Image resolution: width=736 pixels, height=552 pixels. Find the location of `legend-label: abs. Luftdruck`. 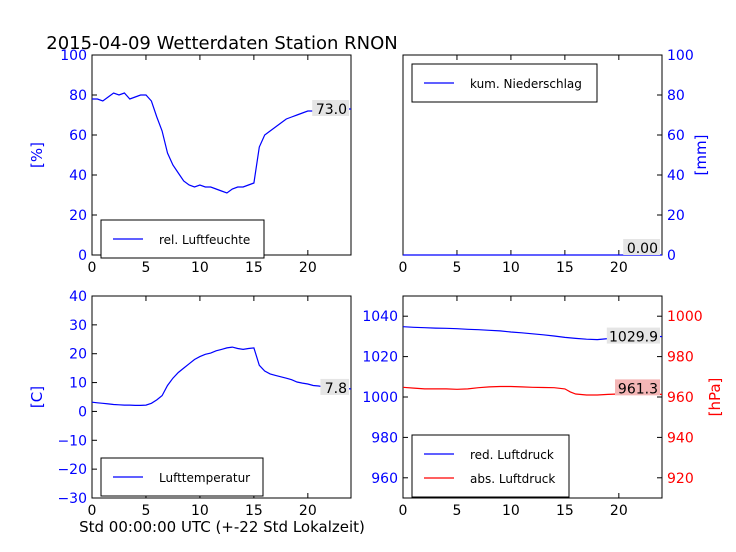

legend-label: abs. Luftdruck is located at coordinates (512, 479).